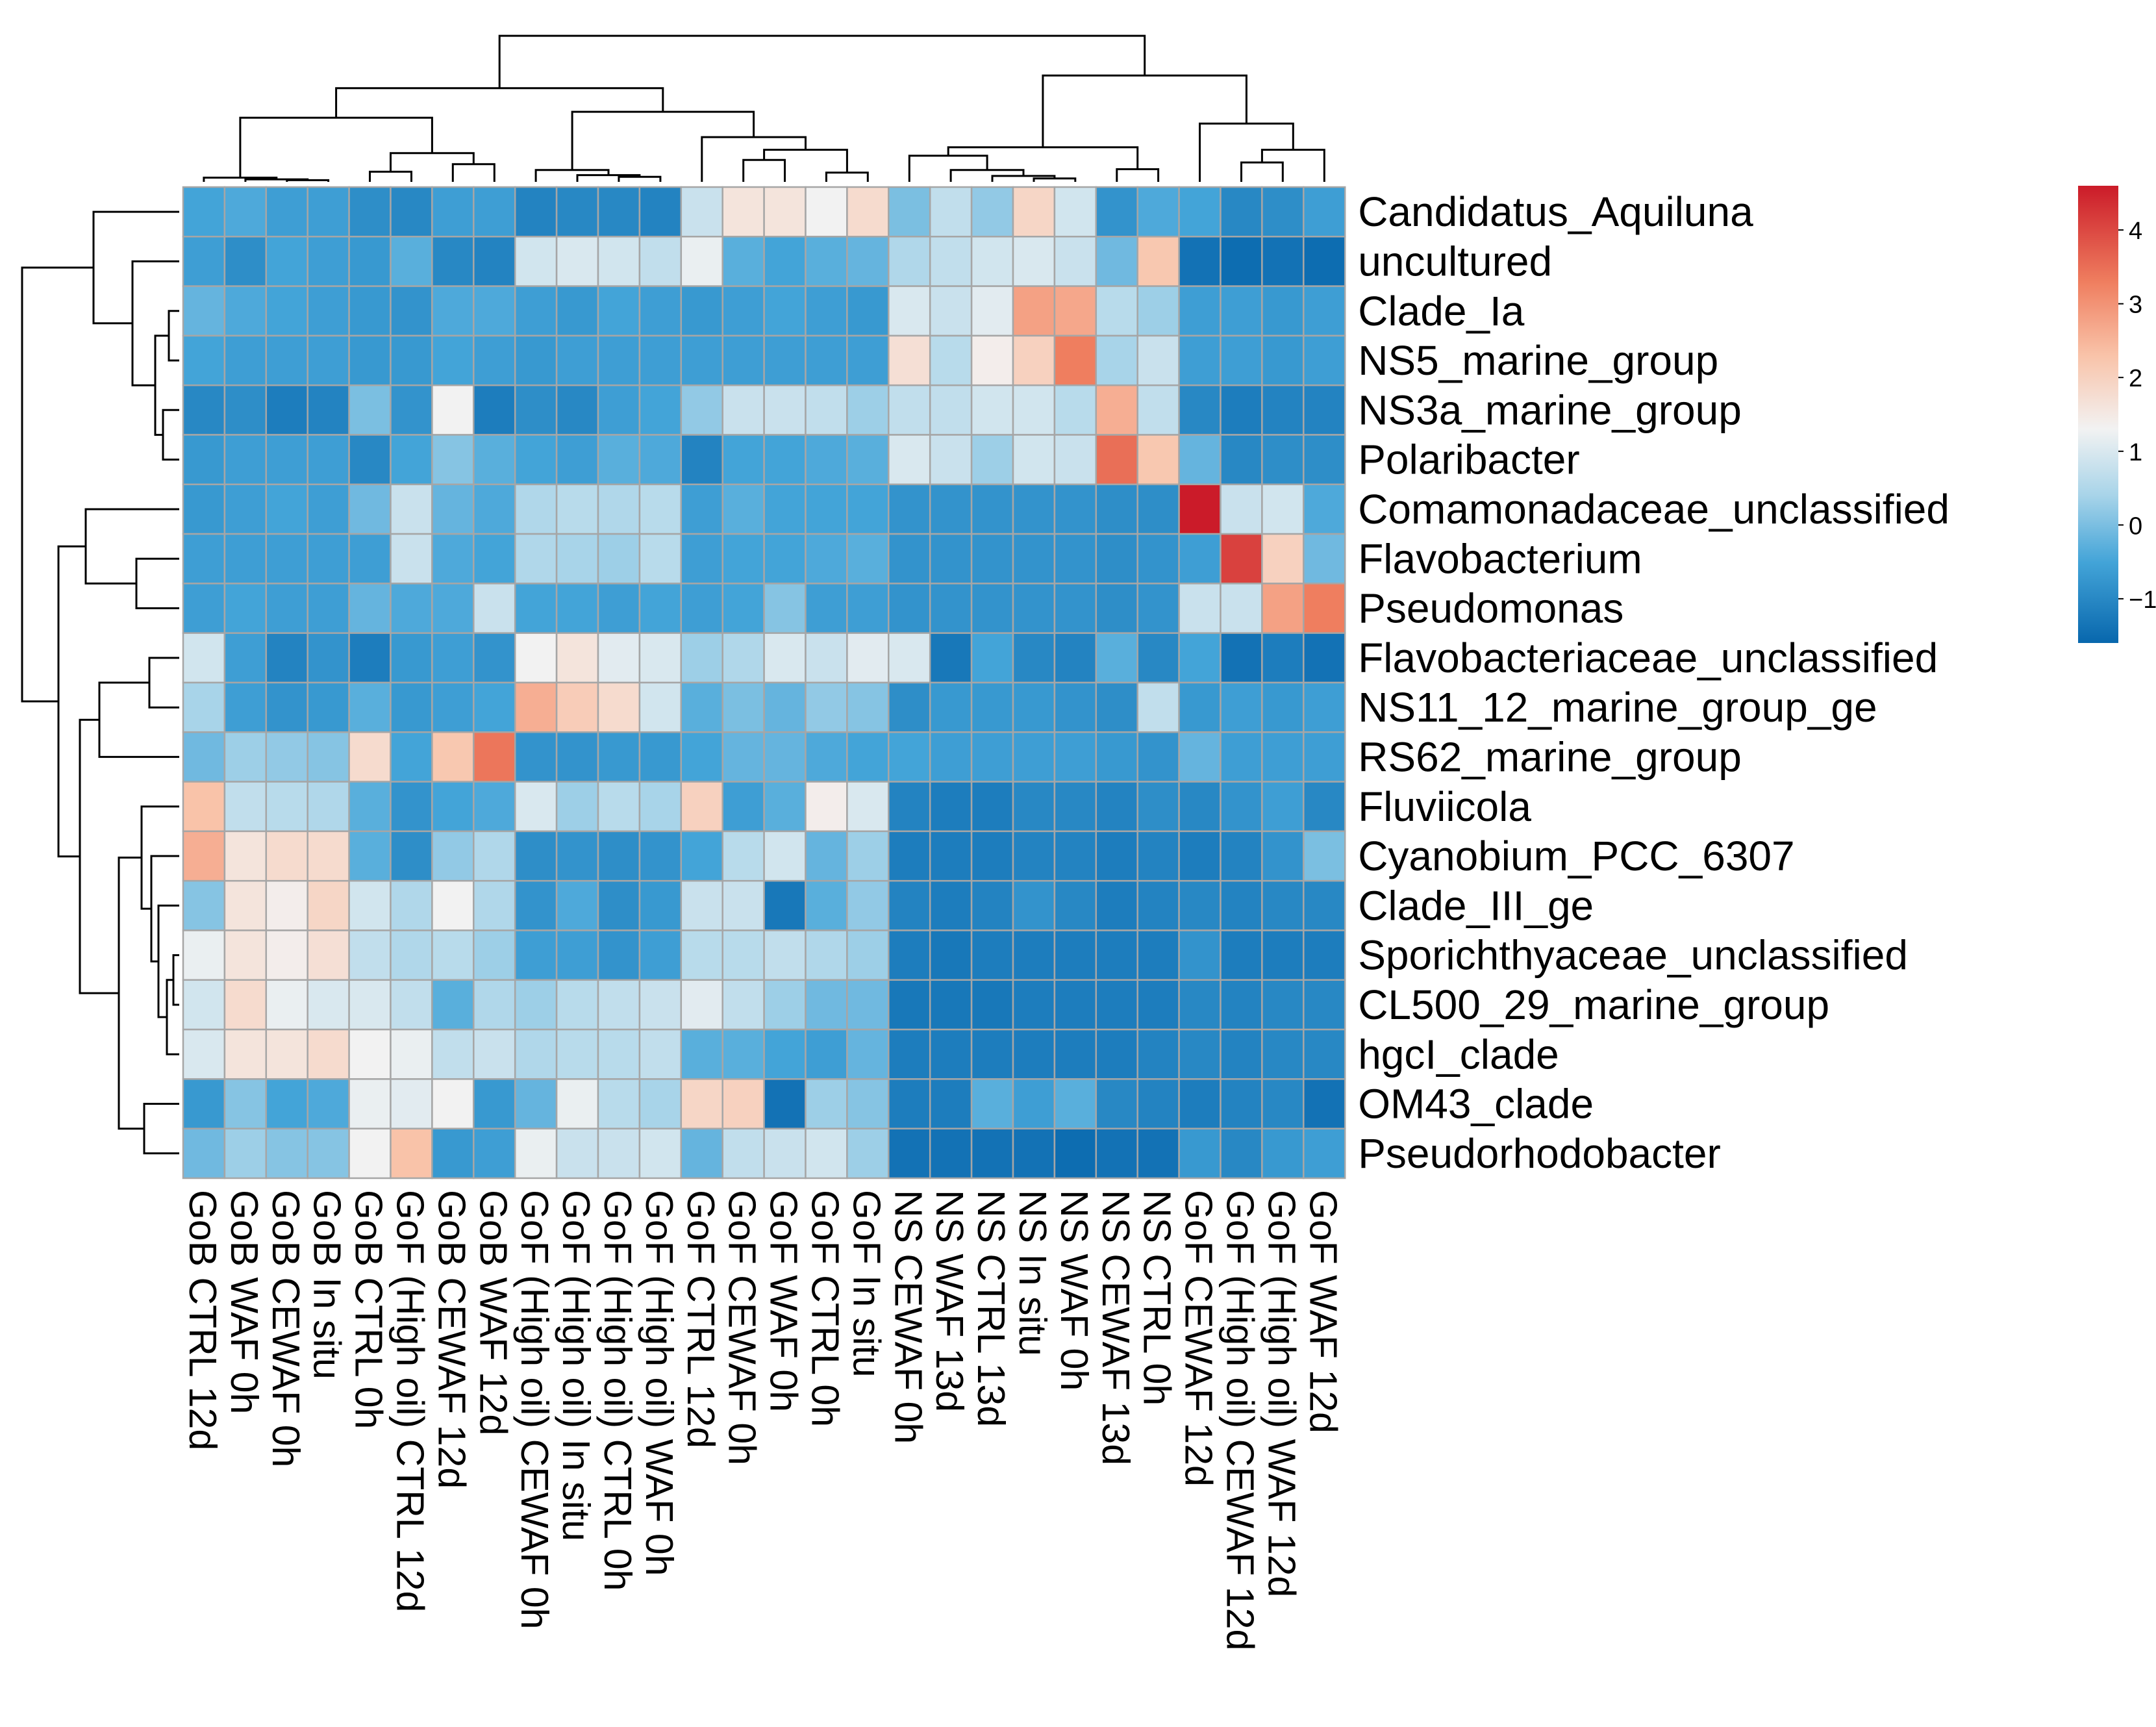  I want to click on row-label: NS5_marine_group, so click(1538, 361).